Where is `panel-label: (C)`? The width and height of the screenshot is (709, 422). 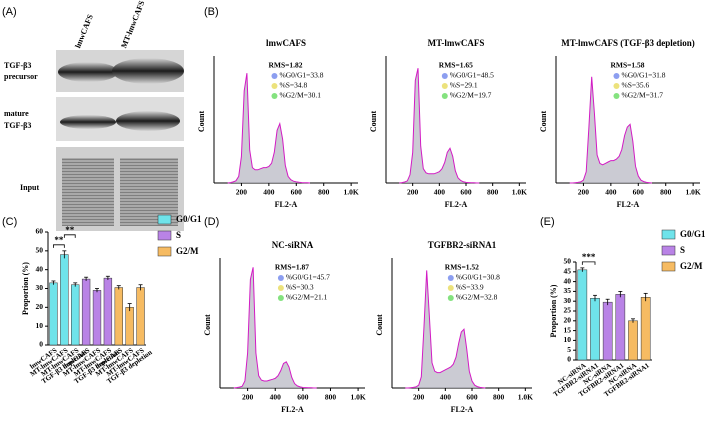 panel-label: (C) is located at coordinates (9, 222).